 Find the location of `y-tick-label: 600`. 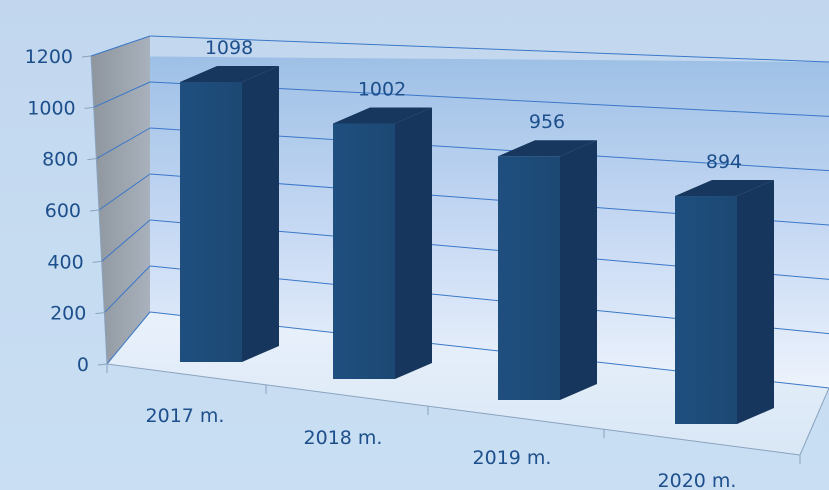

y-tick-label: 600 is located at coordinates (63, 211).